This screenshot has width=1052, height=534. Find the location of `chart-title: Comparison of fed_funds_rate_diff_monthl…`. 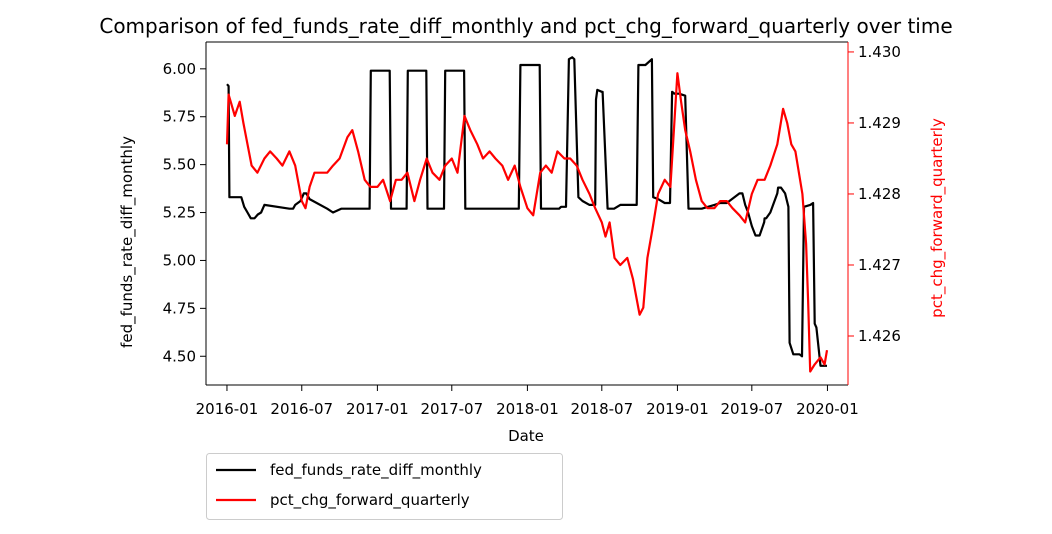

chart-title: Comparison of fed_funds_rate_diff_monthl… is located at coordinates (525, 26).